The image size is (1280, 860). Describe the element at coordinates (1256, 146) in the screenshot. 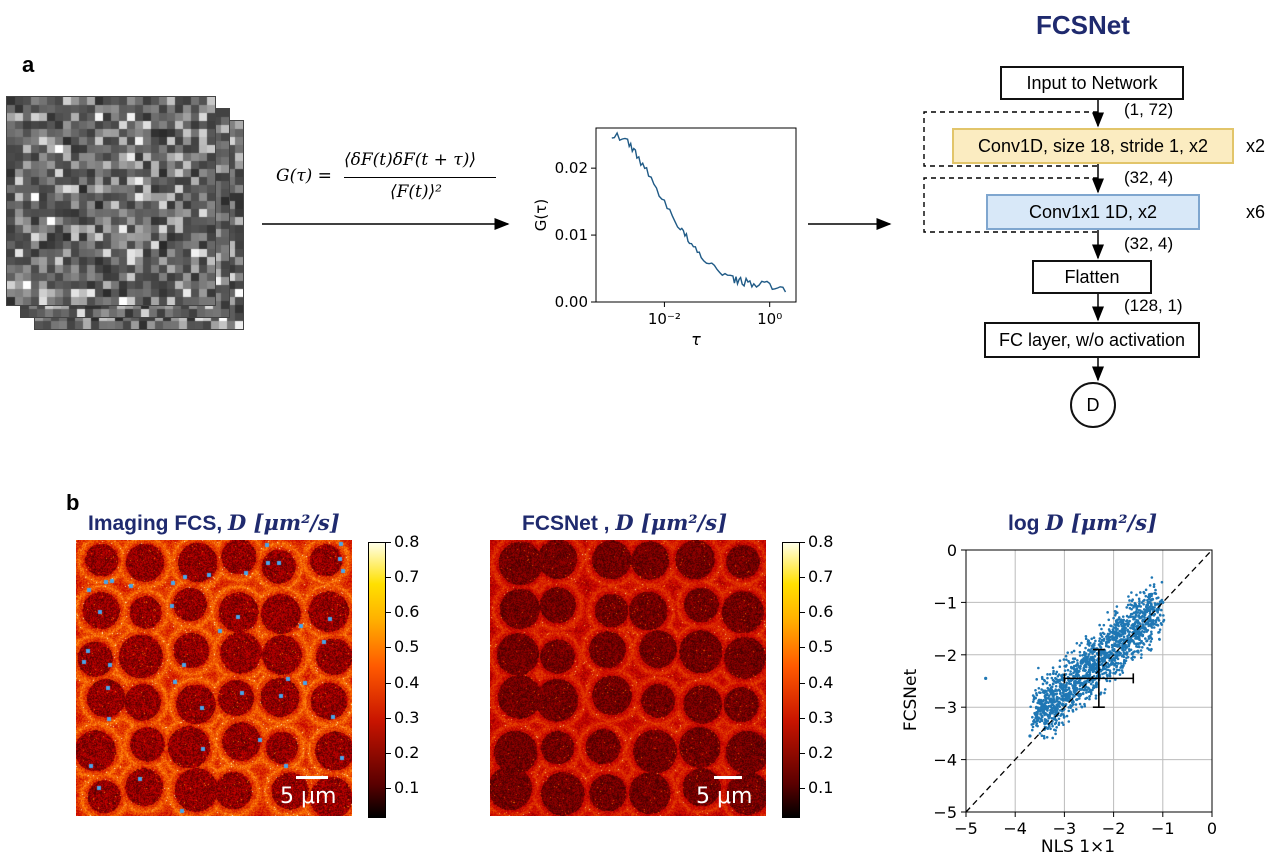

I see `conv1d-multiplier: x2` at that location.